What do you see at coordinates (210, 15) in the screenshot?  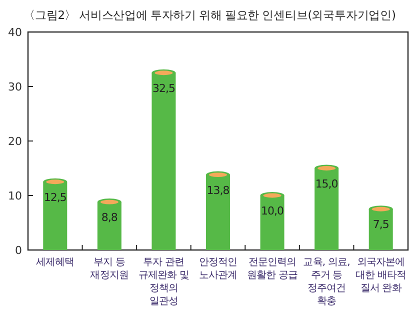 I see `chart-title: 〈그림2〉 서비스산업에 투자하기 위해 필요한 인센티브(외국투자기업인)` at bounding box center [210, 15].